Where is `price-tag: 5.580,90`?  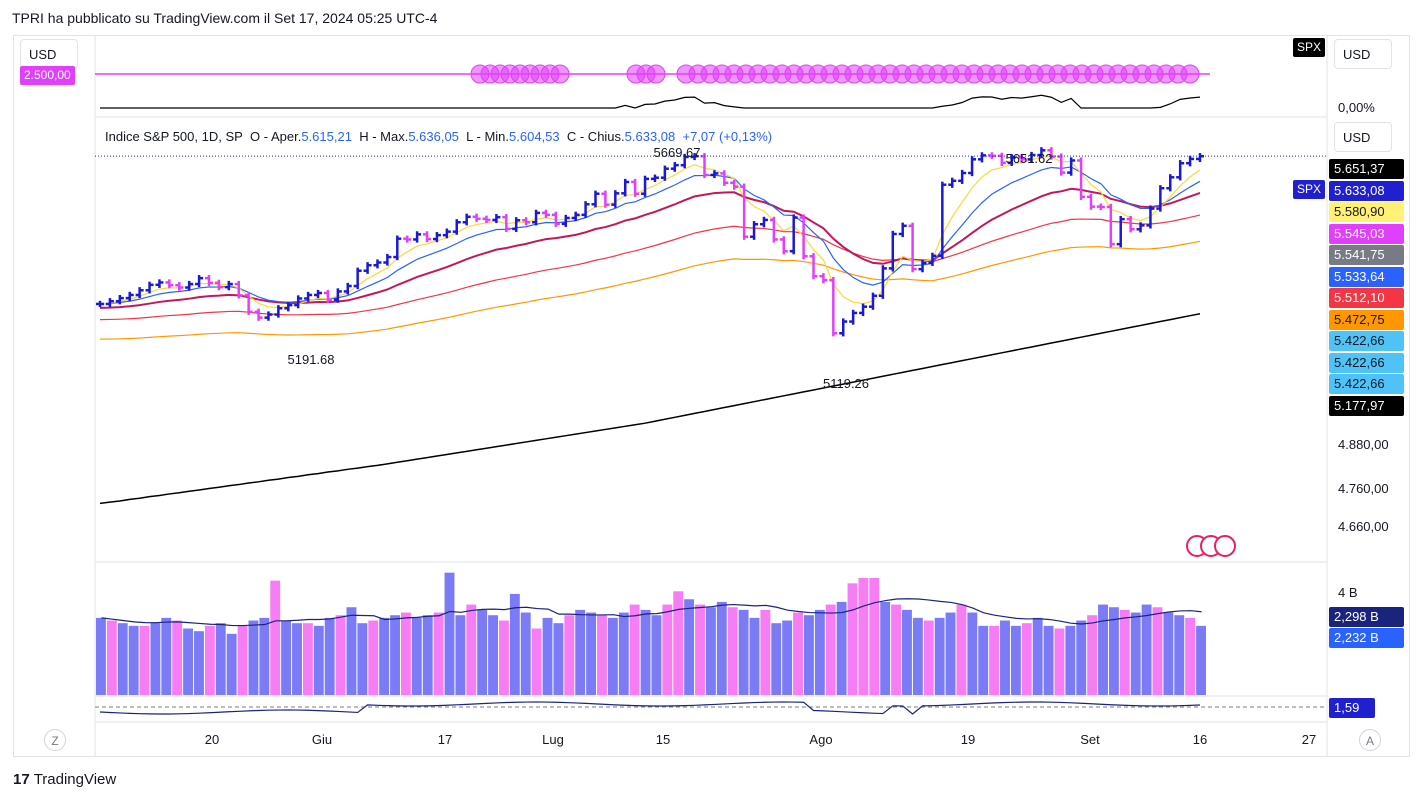
price-tag: 5.580,90 is located at coordinates (1366, 212).